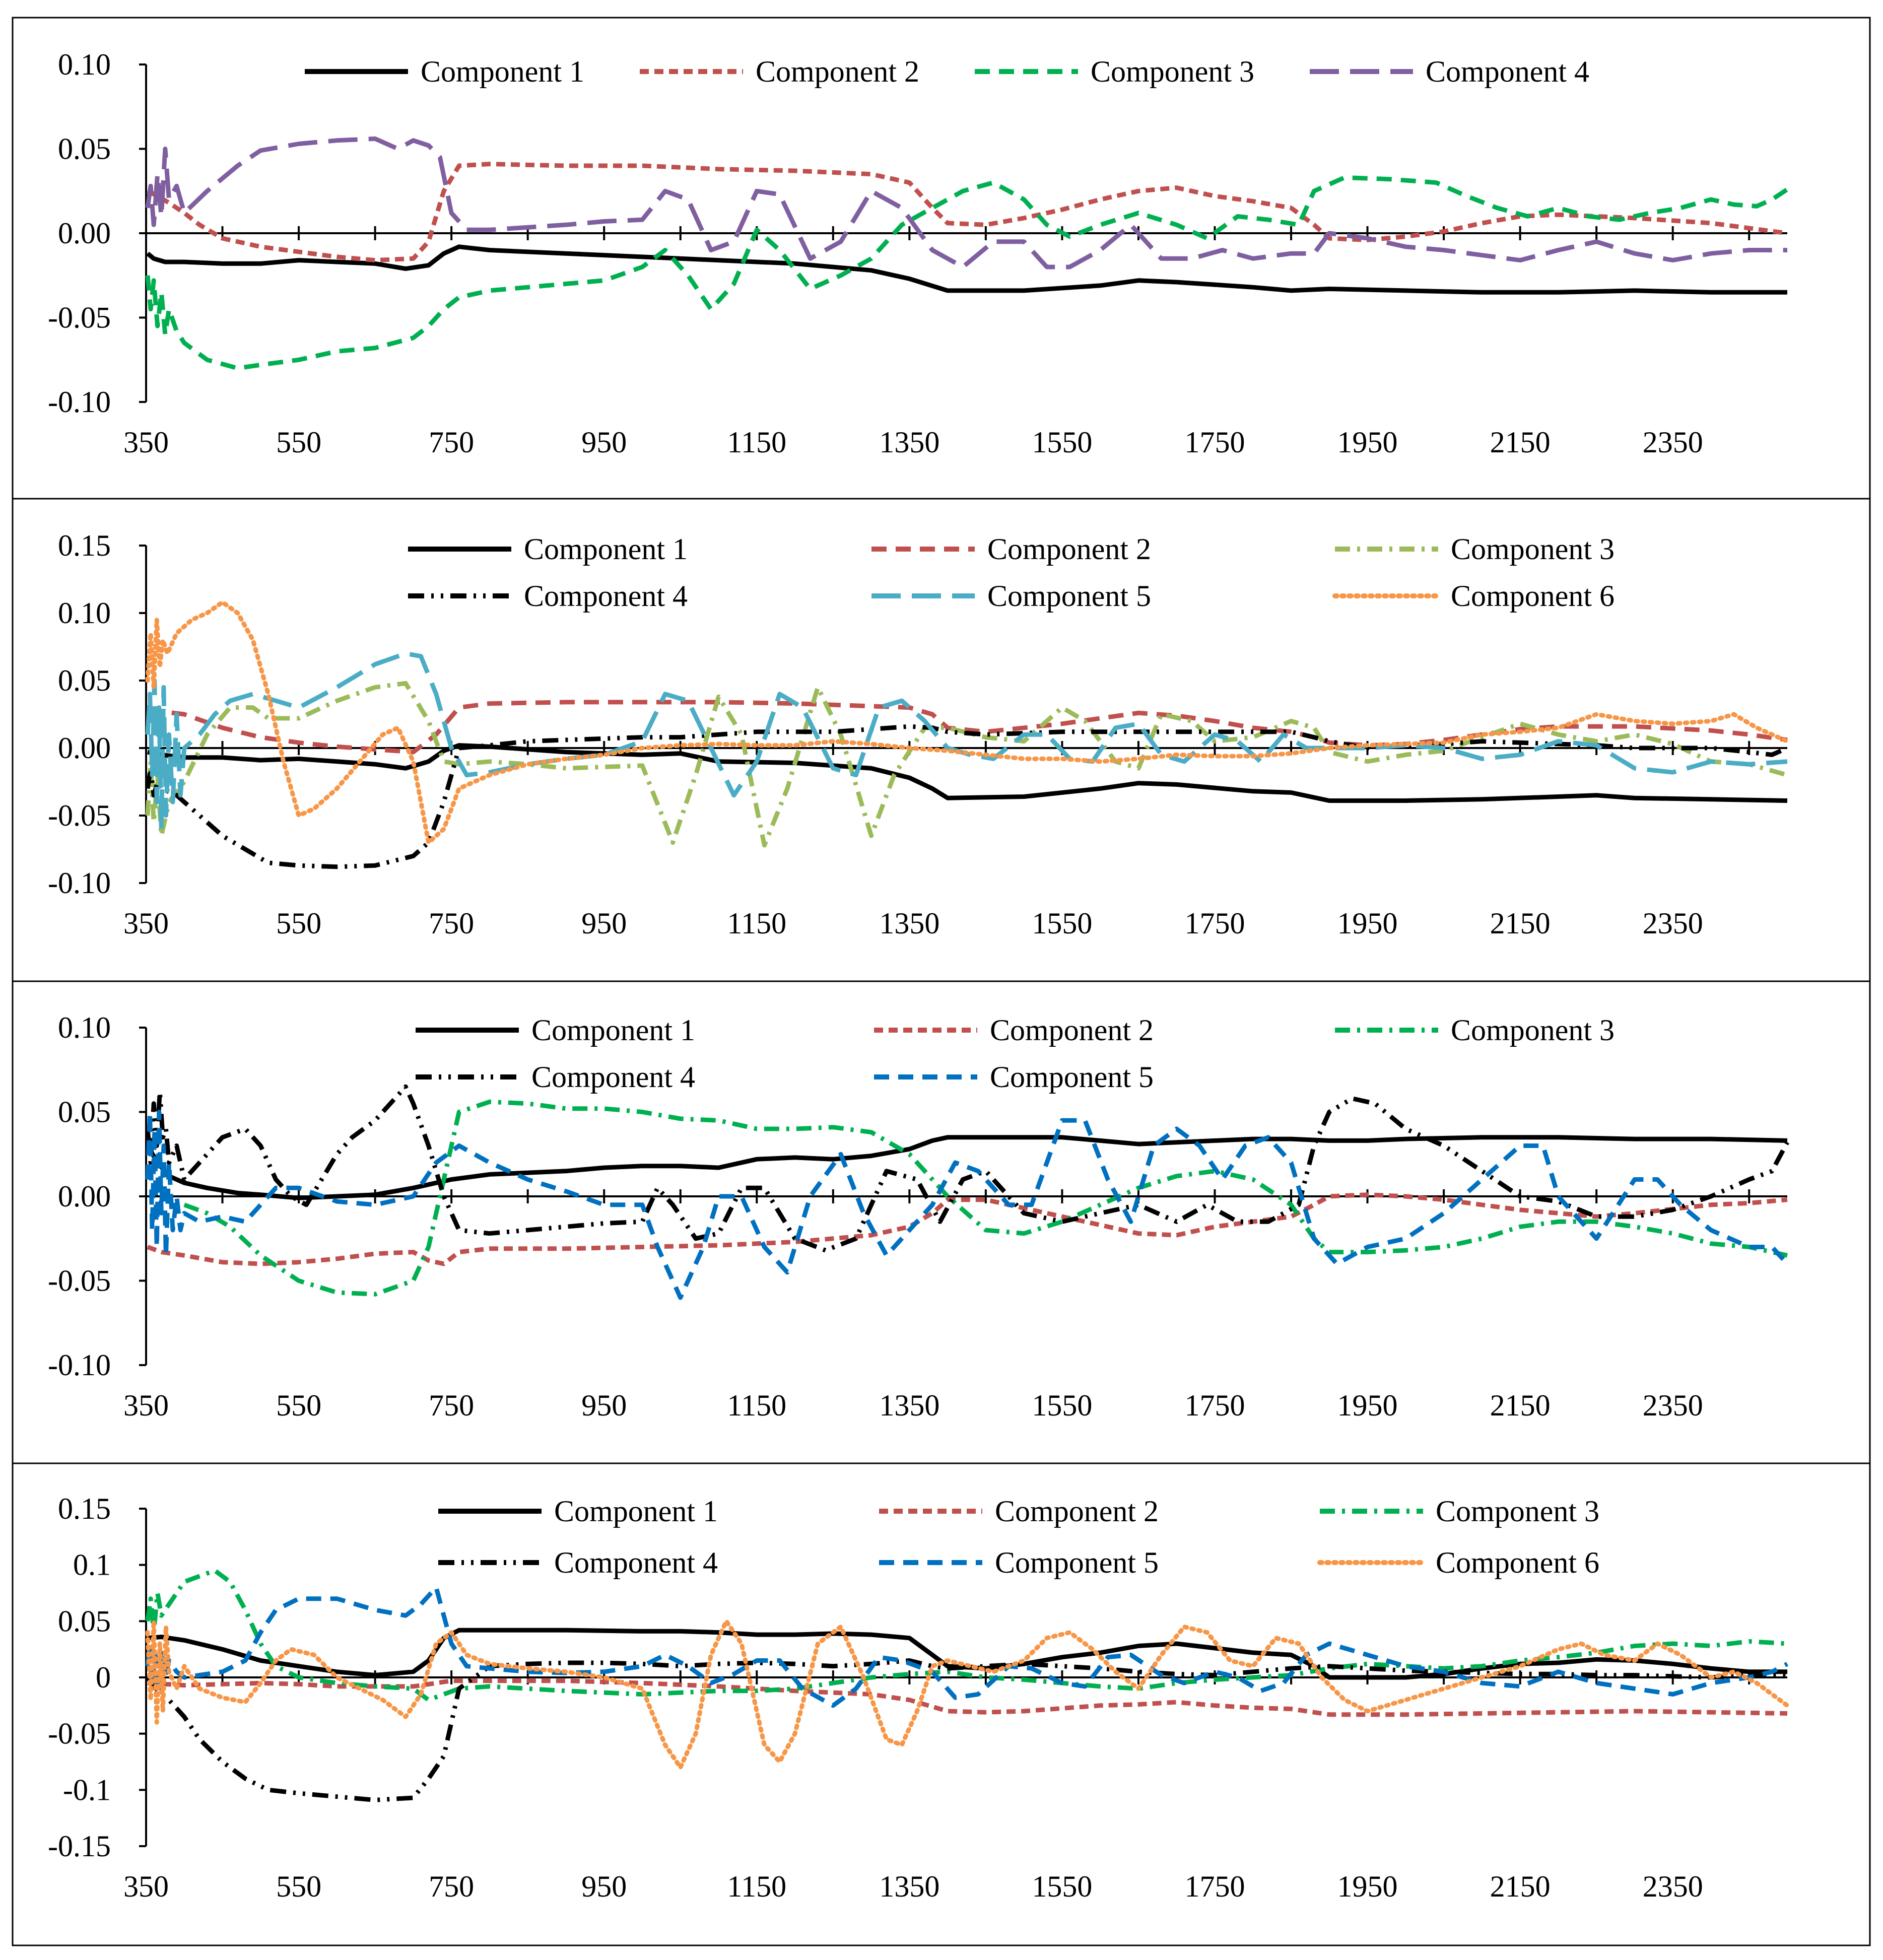 Image resolution: width=1883 pixels, height=1960 pixels. What do you see at coordinates (103, 1677) in the screenshot?
I see `y-tick-label: 0` at bounding box center [103, 1677].